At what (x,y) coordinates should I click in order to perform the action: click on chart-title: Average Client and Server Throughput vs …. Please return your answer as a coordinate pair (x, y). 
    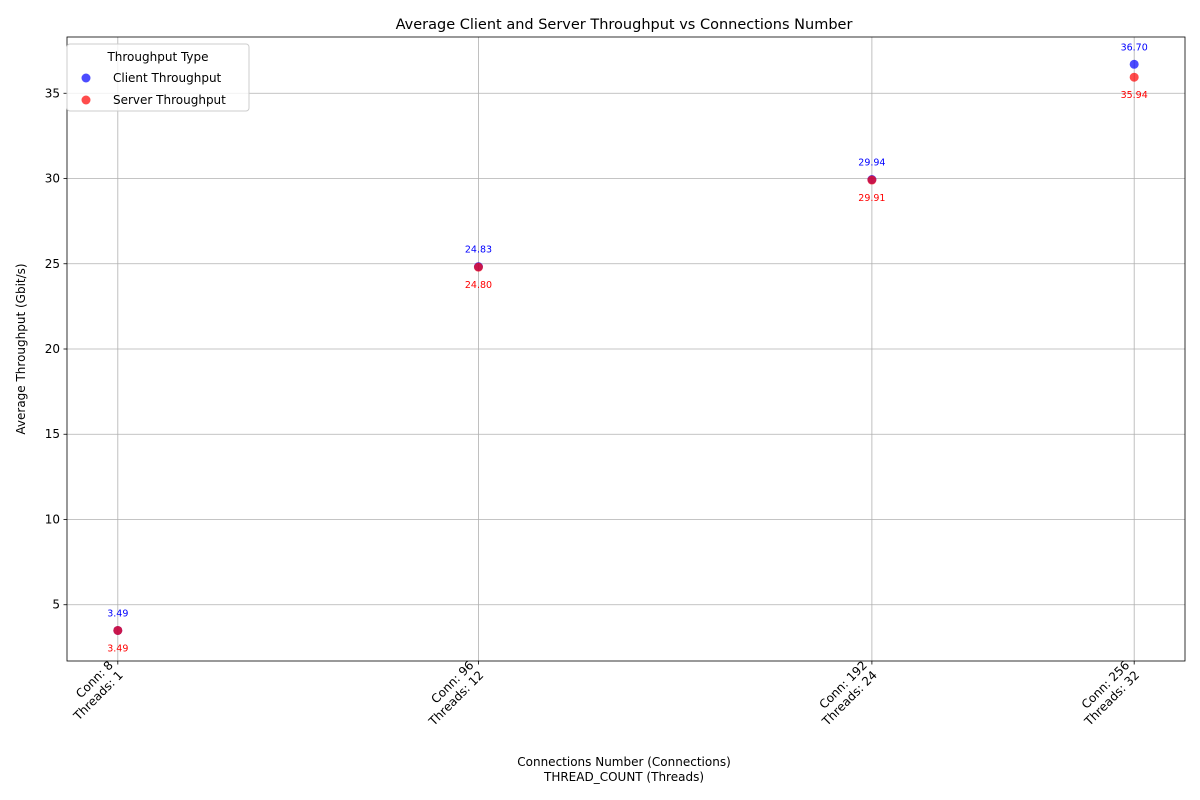
    Looking at the image, I should click on (624, 25).